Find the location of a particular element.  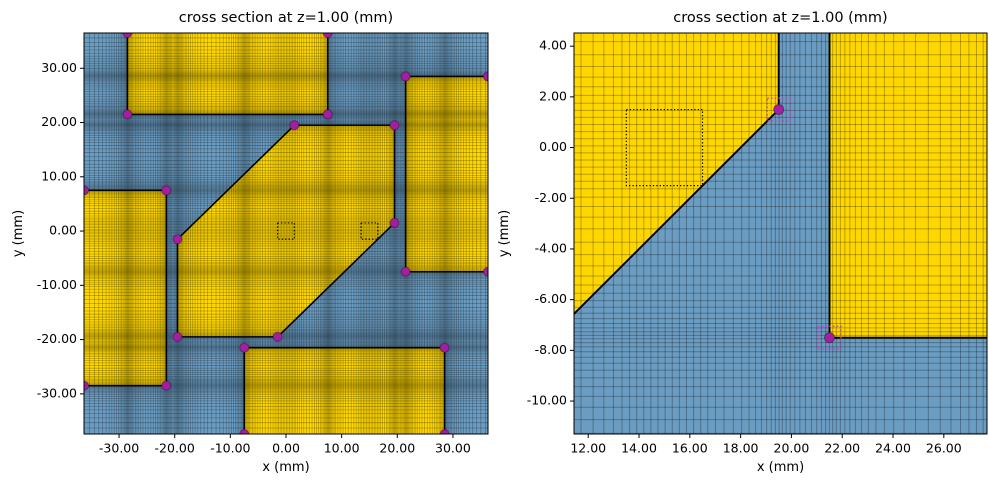

x-tick-label: 16.00 is located at coordinates (690, 448).